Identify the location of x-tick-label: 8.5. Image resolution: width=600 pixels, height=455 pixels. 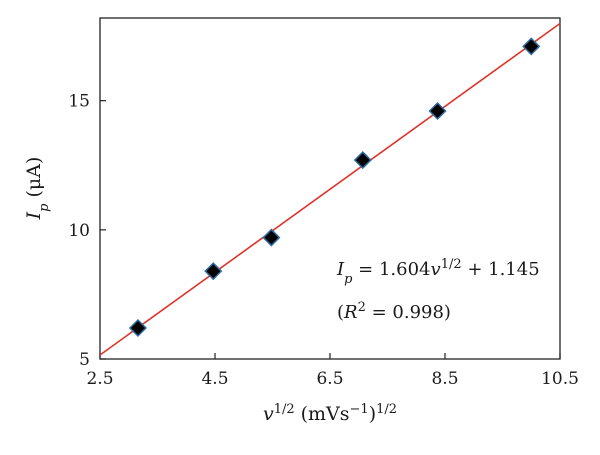
(444, 379).